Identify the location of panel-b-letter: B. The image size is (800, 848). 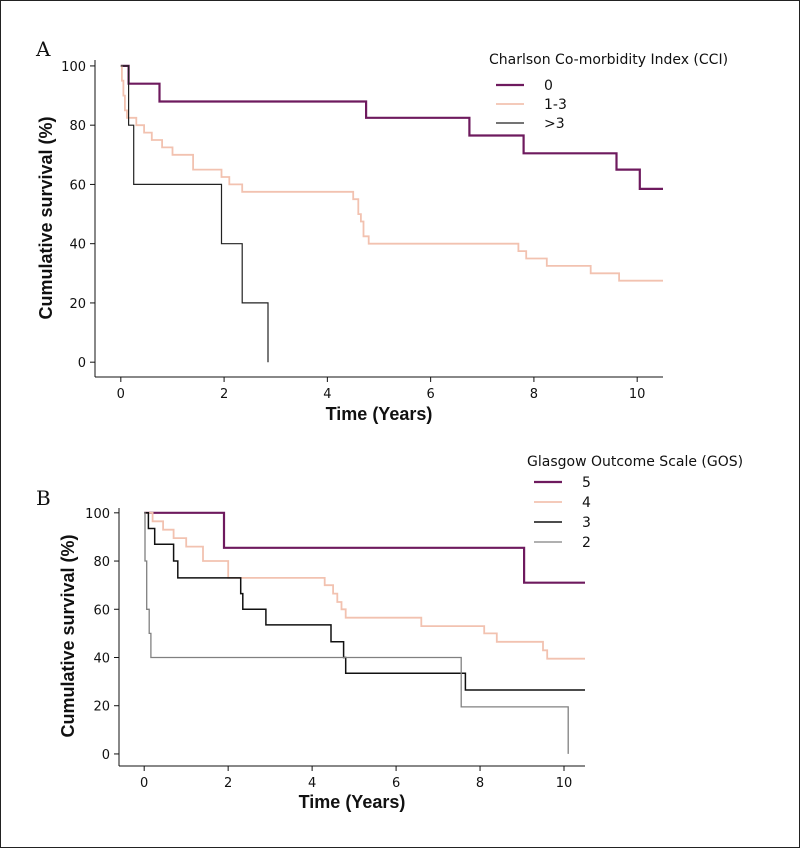
(43, 498).